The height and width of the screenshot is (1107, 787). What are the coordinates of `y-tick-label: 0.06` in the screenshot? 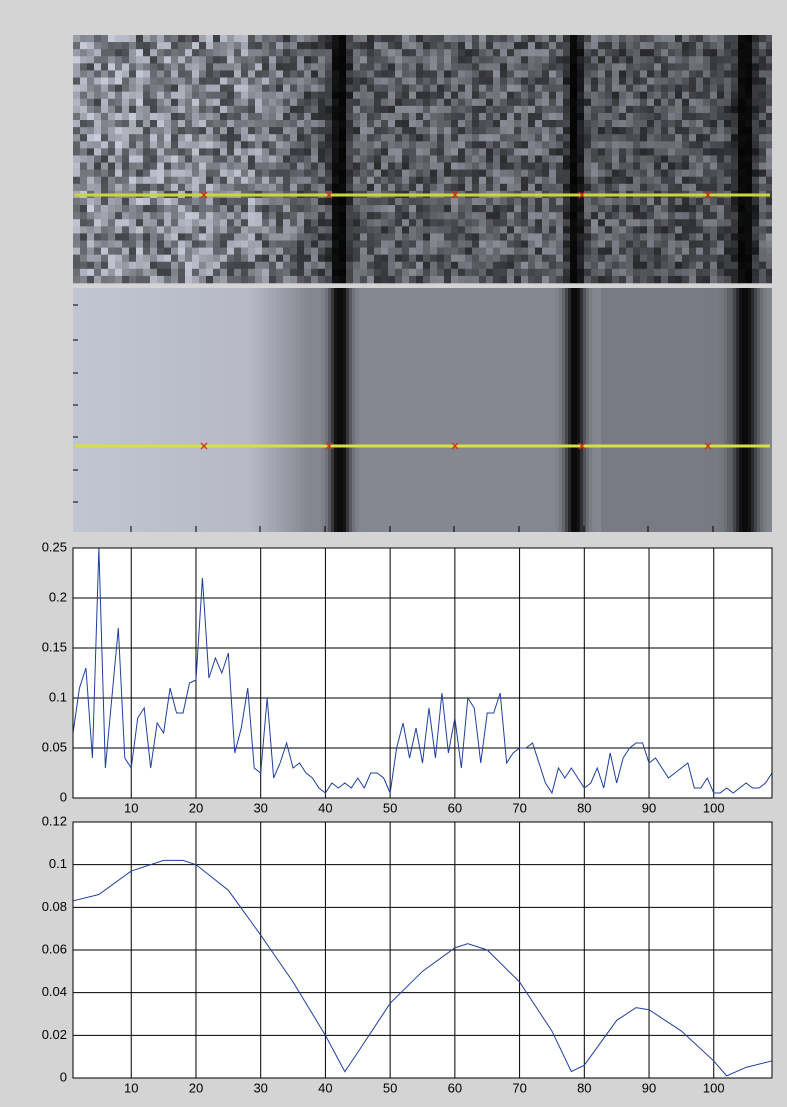 It's located at (54, 948).